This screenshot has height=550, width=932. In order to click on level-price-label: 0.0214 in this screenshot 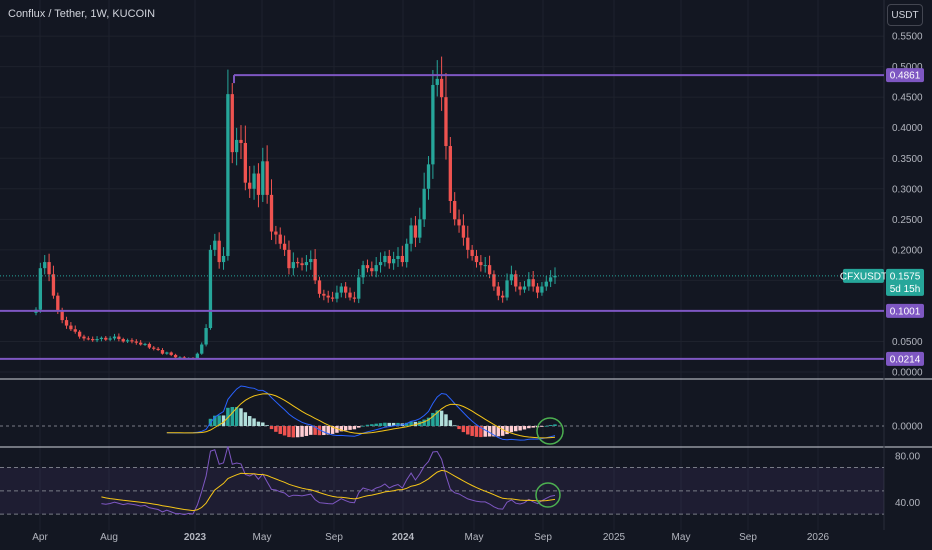, I will do `click(905, 359)`.